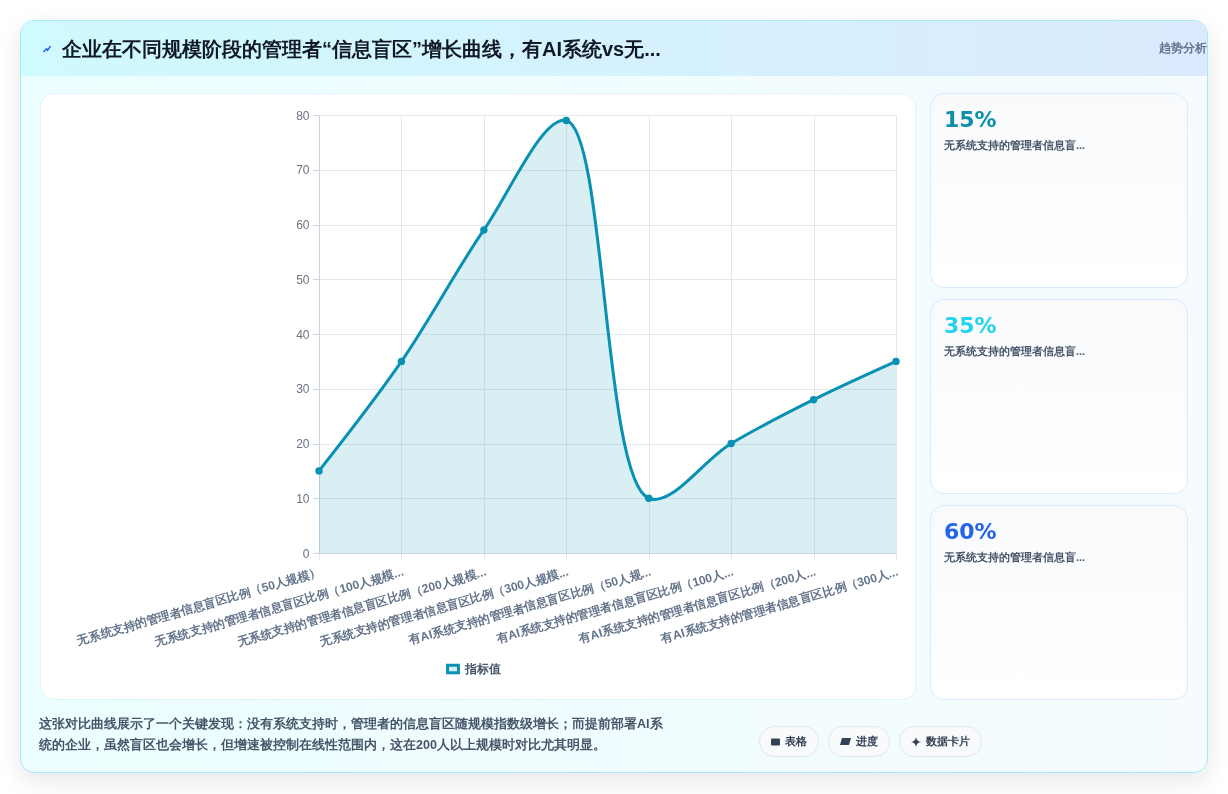  Describe the element at coordinates (303, 498) in the screenshot. I see `y-tick-label: 10` at that location.